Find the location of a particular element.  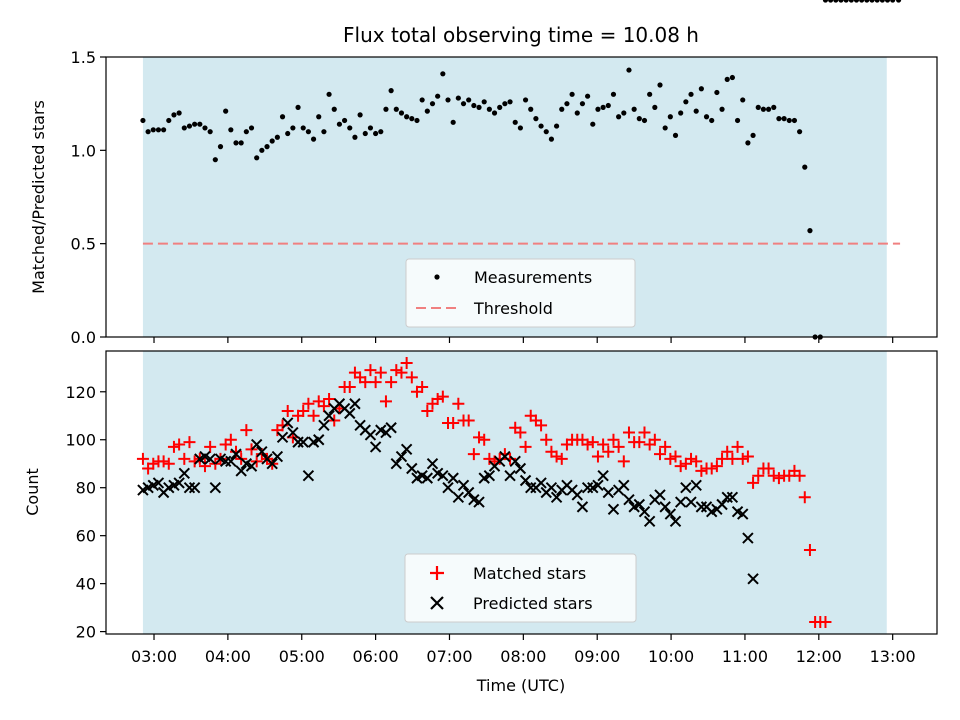

legend-measurements-marker is located at coordinates (437, 277).